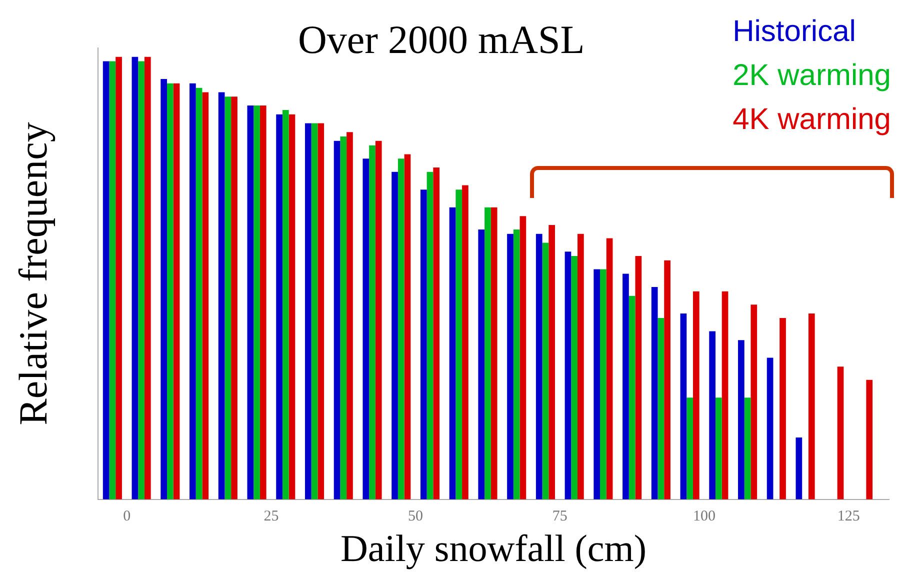  What do you see at coordinates (33, 274) in the screenshot?
I see `y-axis-title: Relative frequency` at bounding box center [33, 274].